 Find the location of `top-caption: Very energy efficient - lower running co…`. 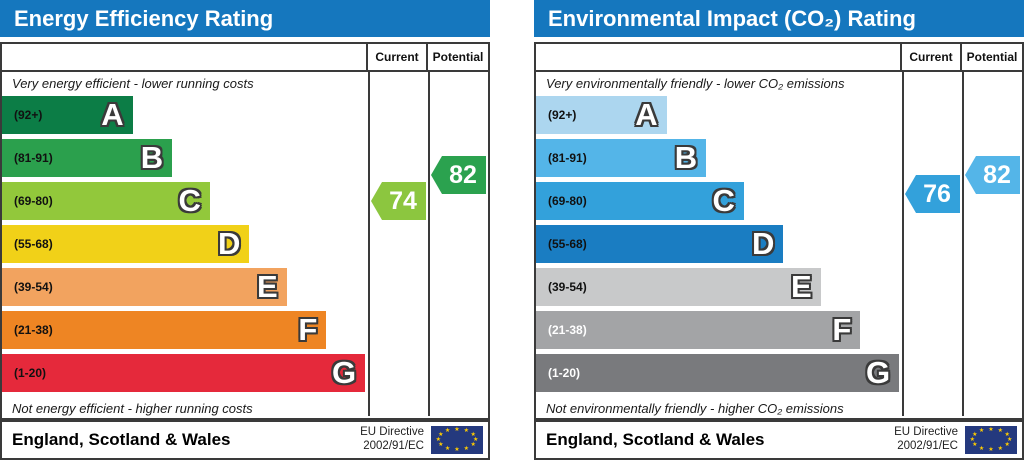

top-caption: Very energy efficient - lower running co… is located at coordinates (133, 83).